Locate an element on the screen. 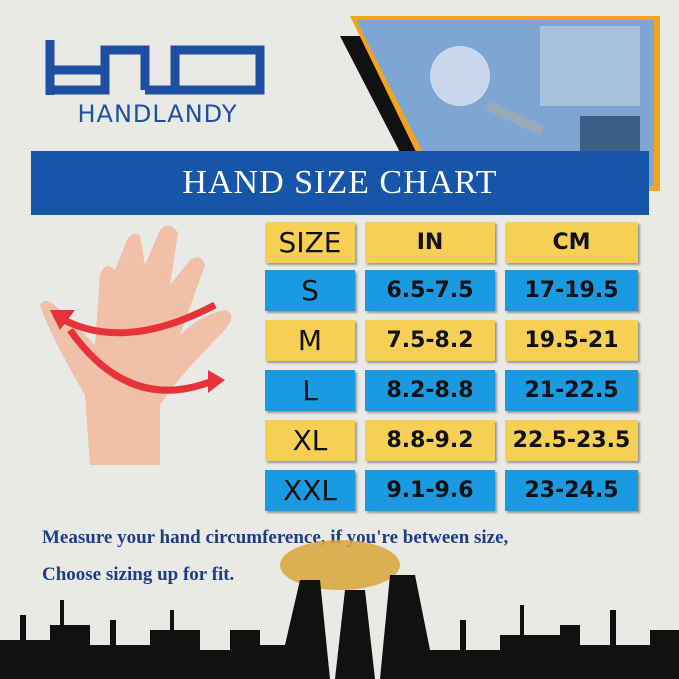 This screenshot has width=679, height=679. table-cell: S is located at coordinates (310, 290).